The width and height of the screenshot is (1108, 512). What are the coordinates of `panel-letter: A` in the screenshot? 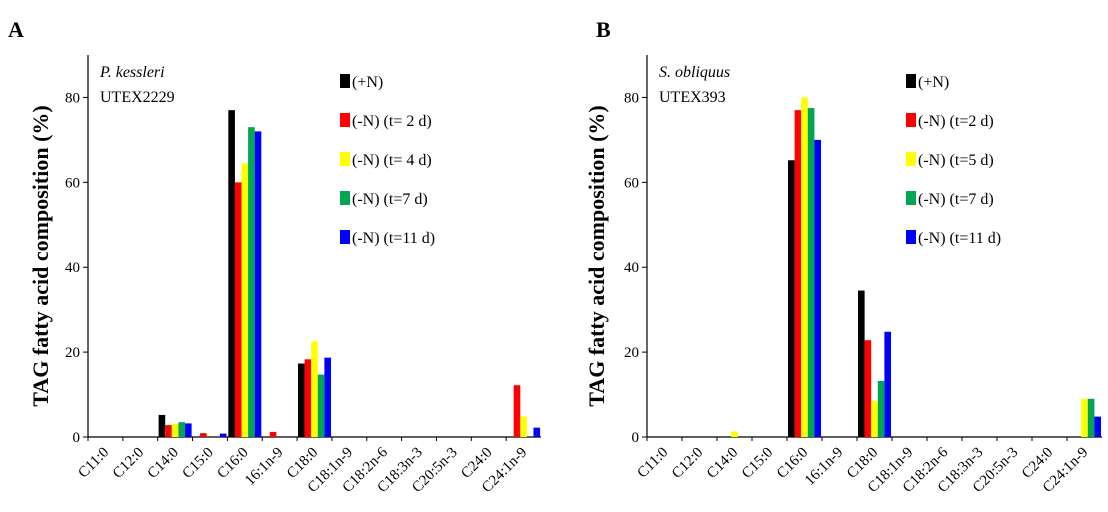 It's located at (16, 29).